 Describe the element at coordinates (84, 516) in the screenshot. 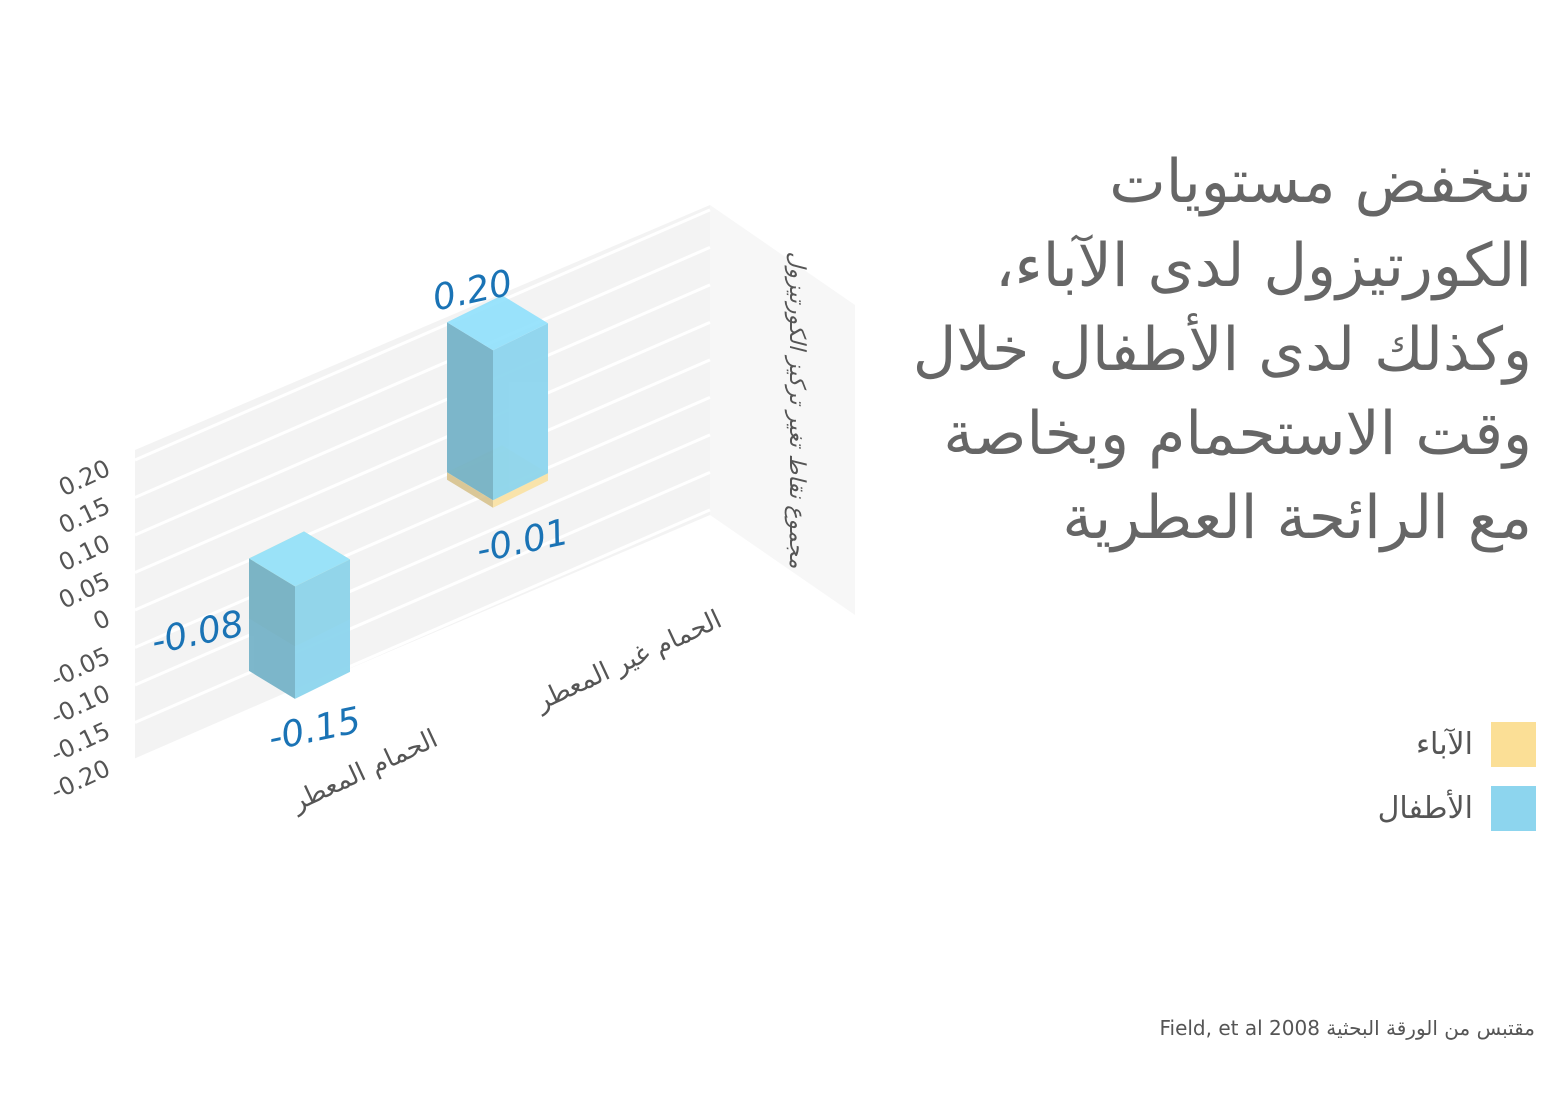

I see `y-tick-label: 0.15` at that location.